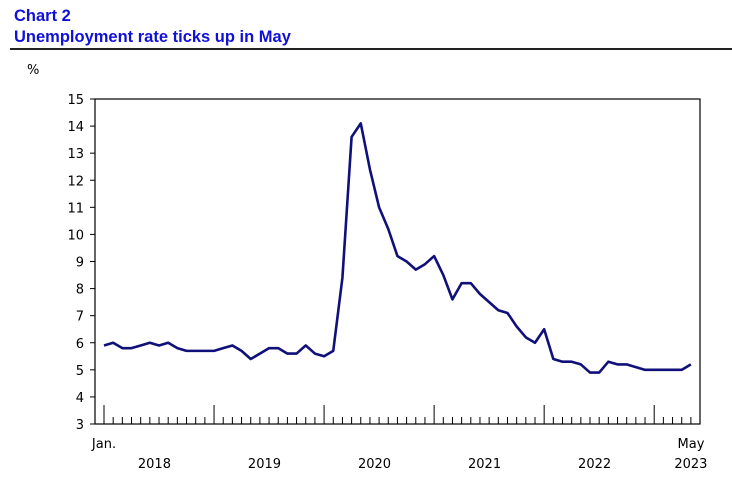 The image size is (732, 478). What do you see at coordinates (75, 235) in the screenshot?
I see `y-tick-label: 10` at bounding box center [75, 235].